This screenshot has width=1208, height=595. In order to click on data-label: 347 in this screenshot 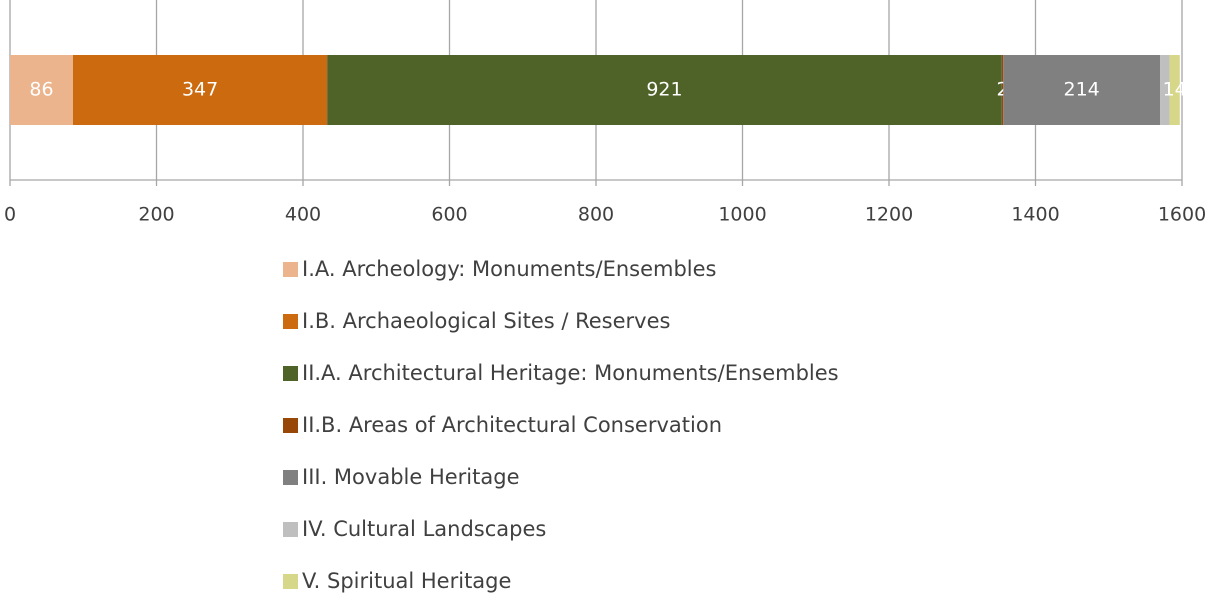, I will do `click(200, 90)`.